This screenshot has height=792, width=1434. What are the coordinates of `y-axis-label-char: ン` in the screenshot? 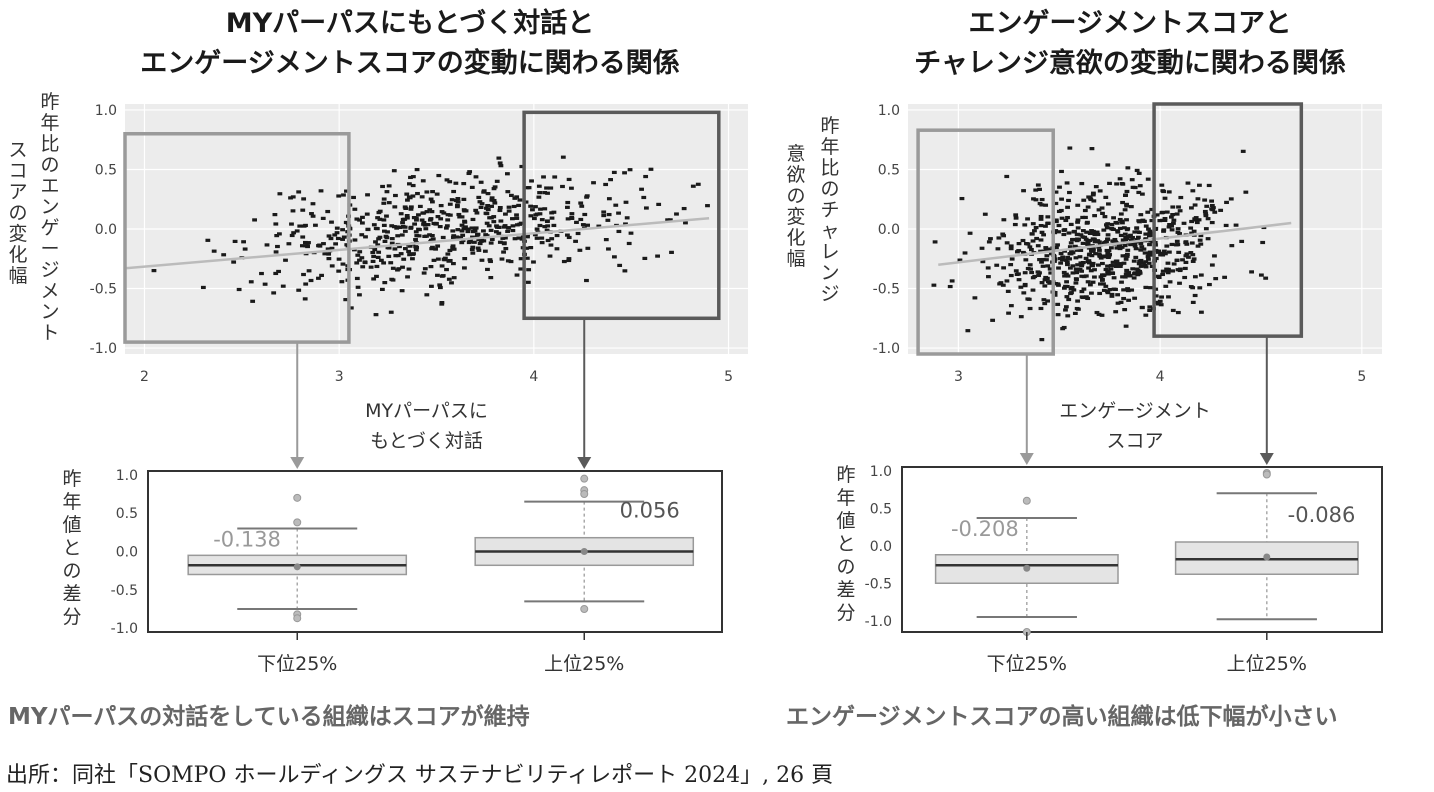 It's located at (49, 207).